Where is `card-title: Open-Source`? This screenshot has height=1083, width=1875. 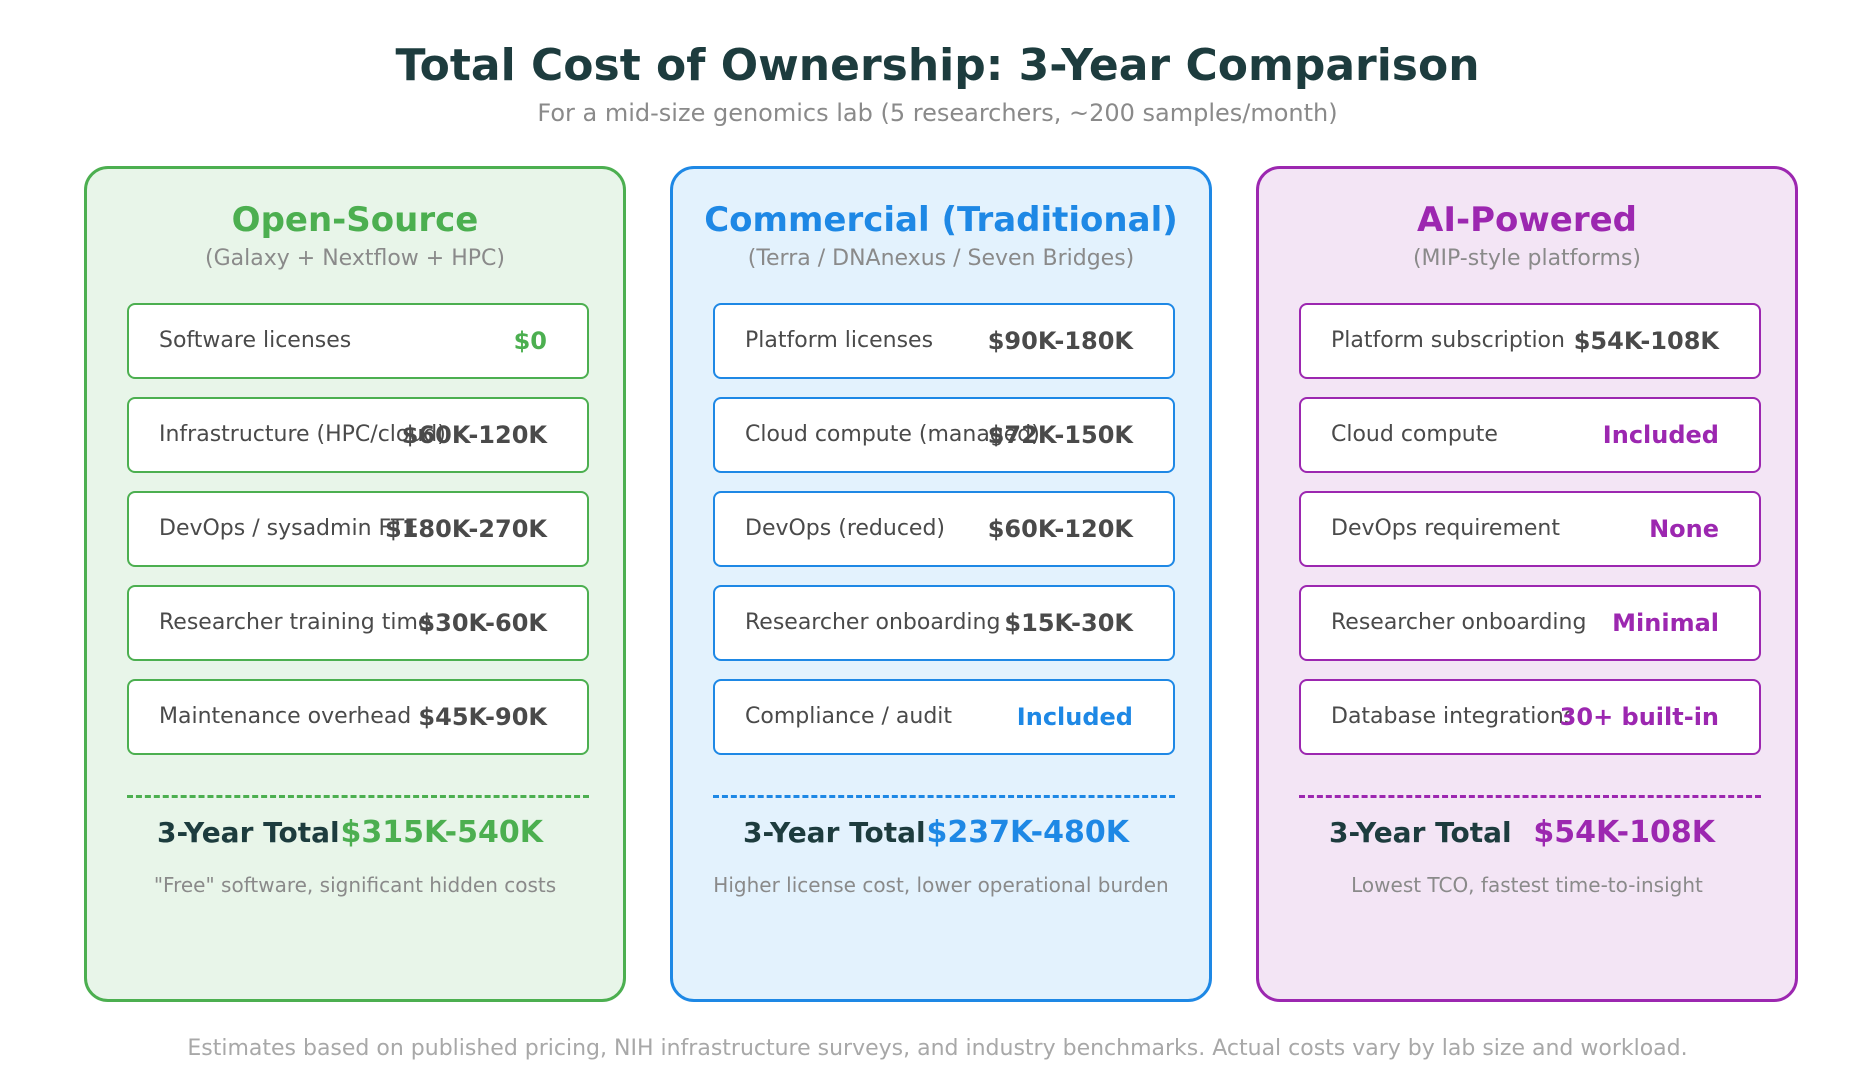 card-title: Open-Source is located at coordinates (355, 220).